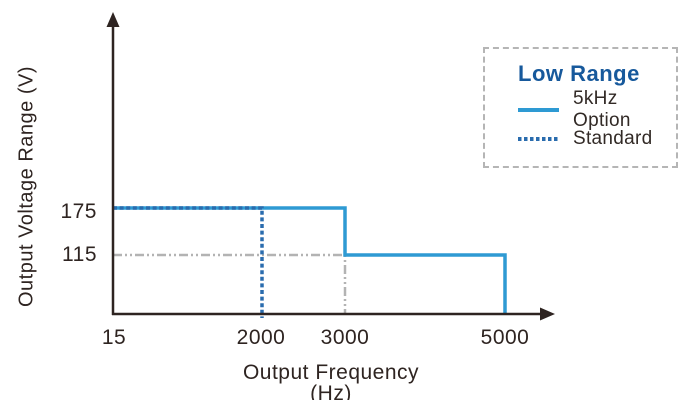 The image size is (700, 400). What do you see at coordinates (78, 211) in the screenshot?
I see `y-tick-label-175: 175` at bounding box center [78, 211].